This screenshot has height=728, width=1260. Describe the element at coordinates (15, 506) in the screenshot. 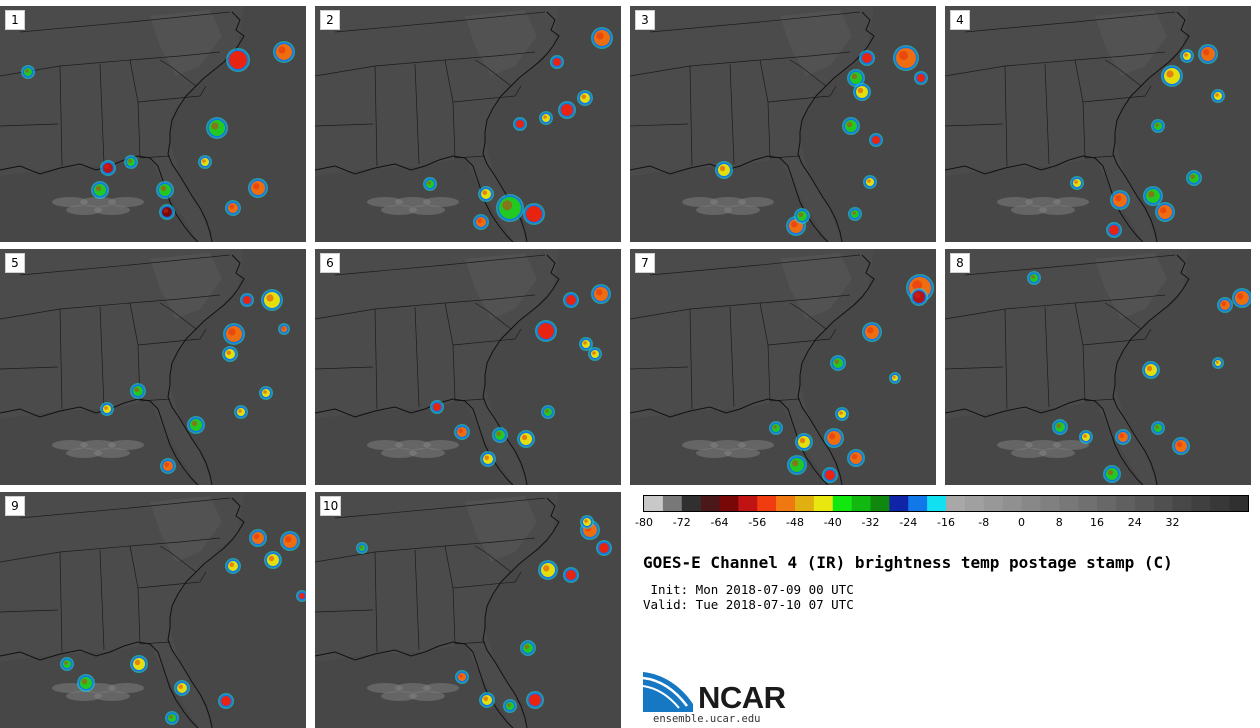

I see `panel-number: 9` at that location.